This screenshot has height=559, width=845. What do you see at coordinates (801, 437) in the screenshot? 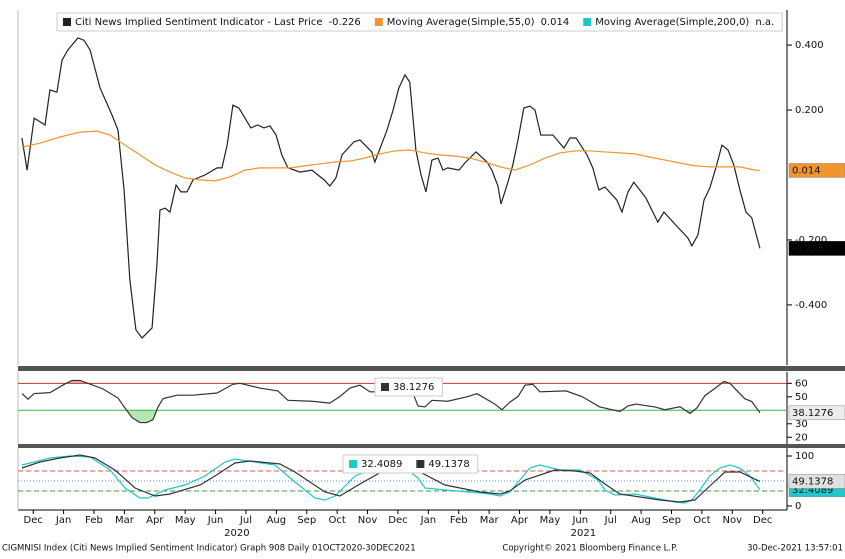
I see `y-tick-label: 20` at bounding box center [801, 437].